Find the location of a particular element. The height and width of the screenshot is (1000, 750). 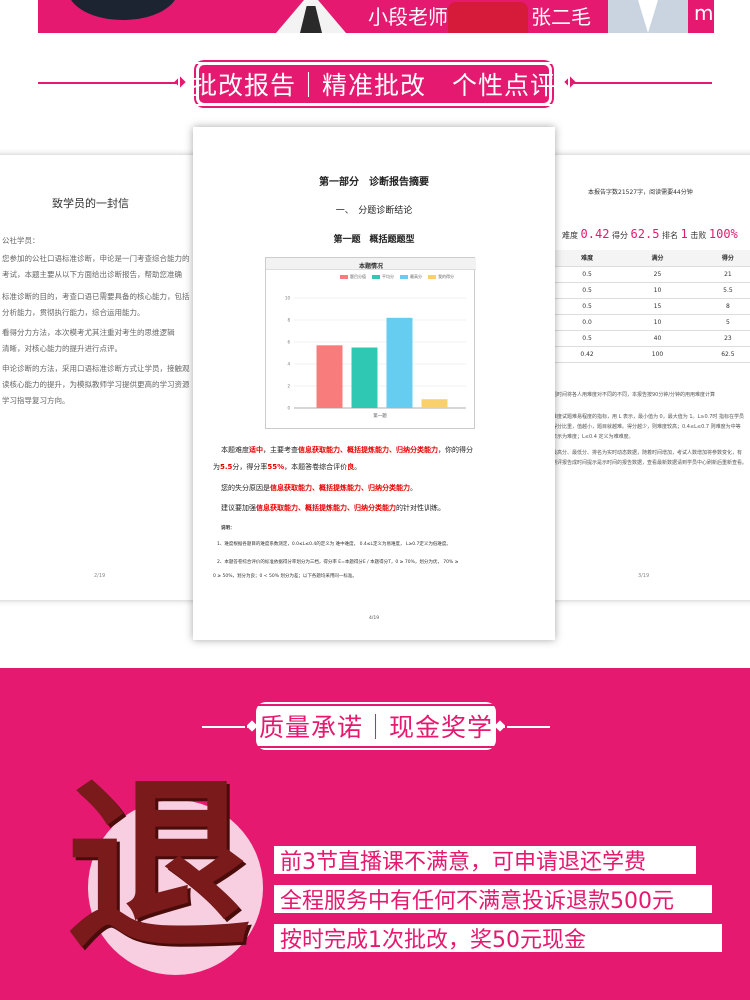

x-category-label: 第一题 is located at coordinates (380, 415).